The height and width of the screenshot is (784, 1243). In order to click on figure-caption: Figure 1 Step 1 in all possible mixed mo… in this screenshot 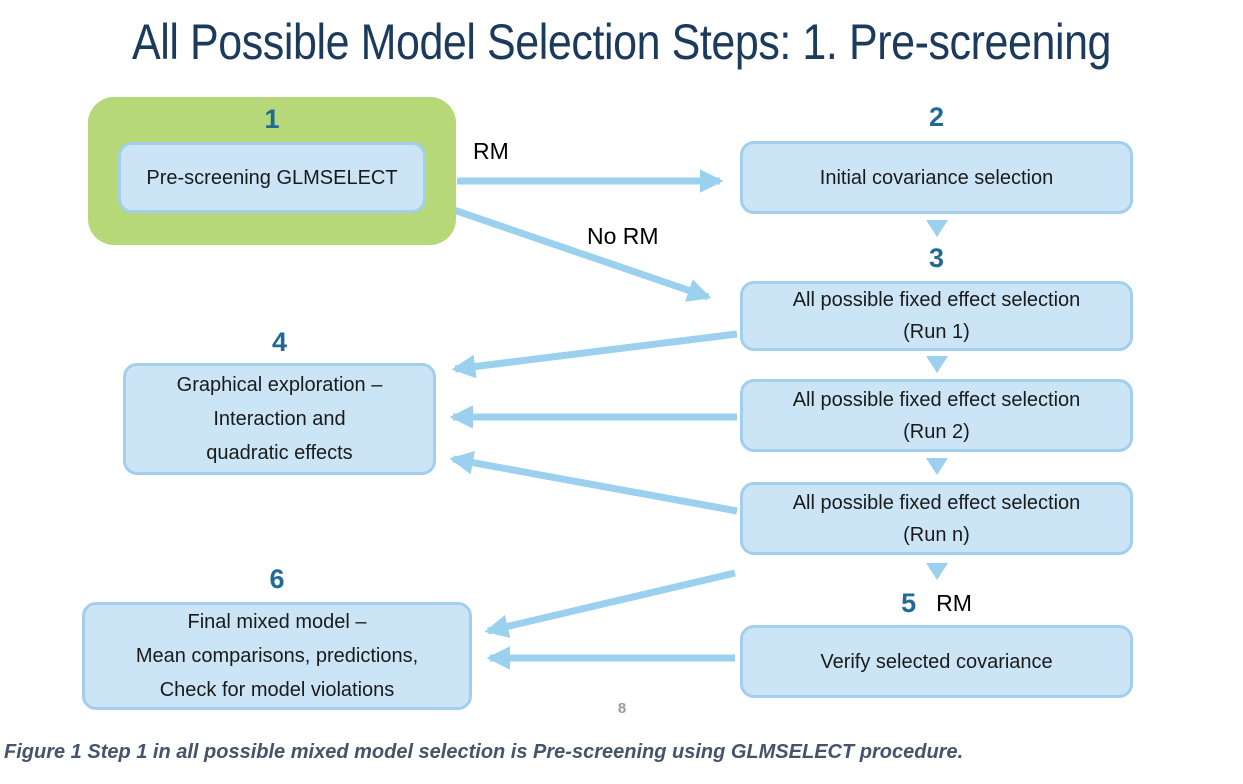, I will do `click(484, 752)`.